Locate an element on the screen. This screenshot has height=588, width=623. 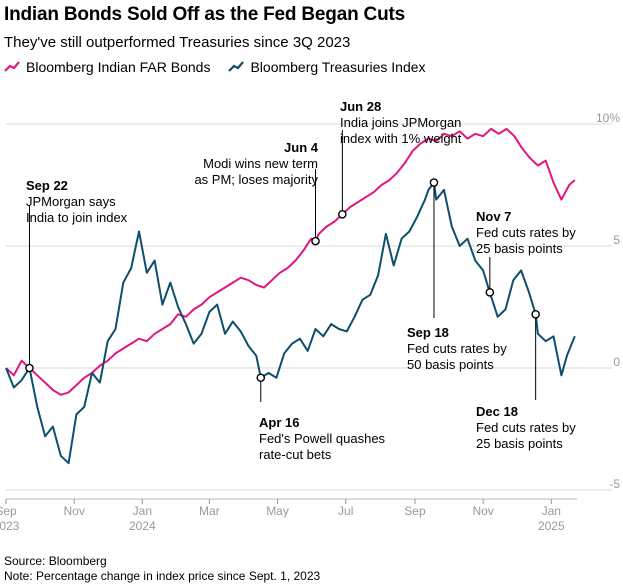
annotation-date: Nov 7 is located at coordinates (493, 216).